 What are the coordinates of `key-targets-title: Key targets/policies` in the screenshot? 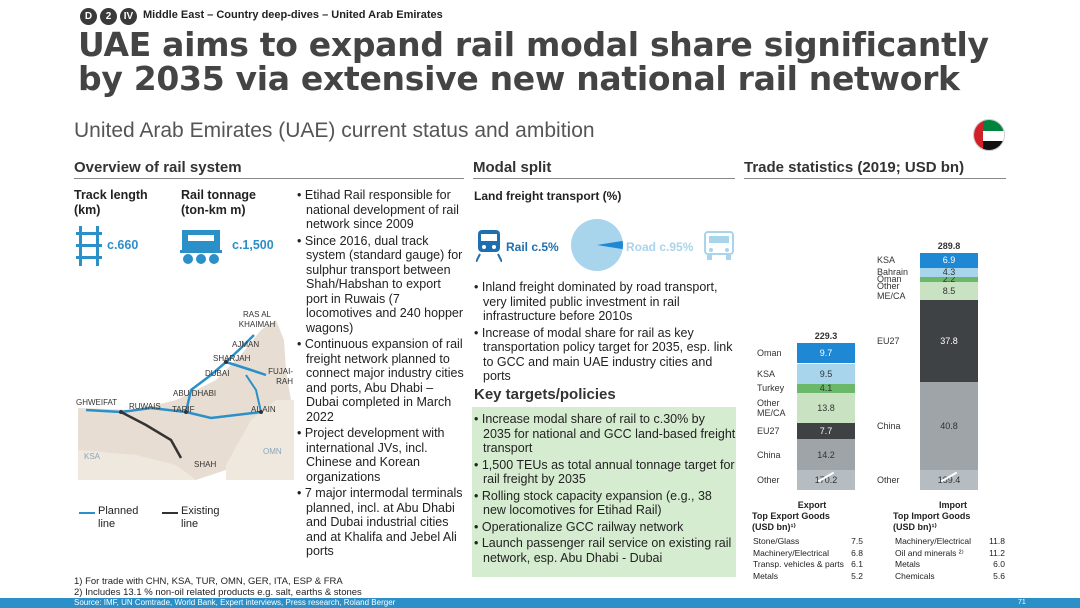 It's located at (545, 394).